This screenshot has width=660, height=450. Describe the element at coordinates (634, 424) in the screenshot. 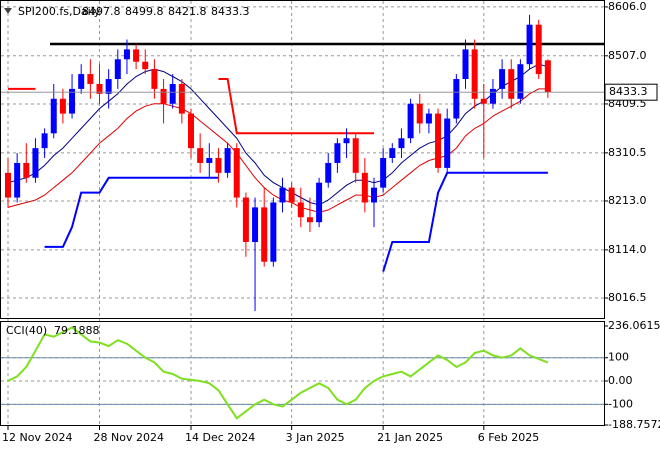

I see `y-tick-label: -188.7572` at that location.